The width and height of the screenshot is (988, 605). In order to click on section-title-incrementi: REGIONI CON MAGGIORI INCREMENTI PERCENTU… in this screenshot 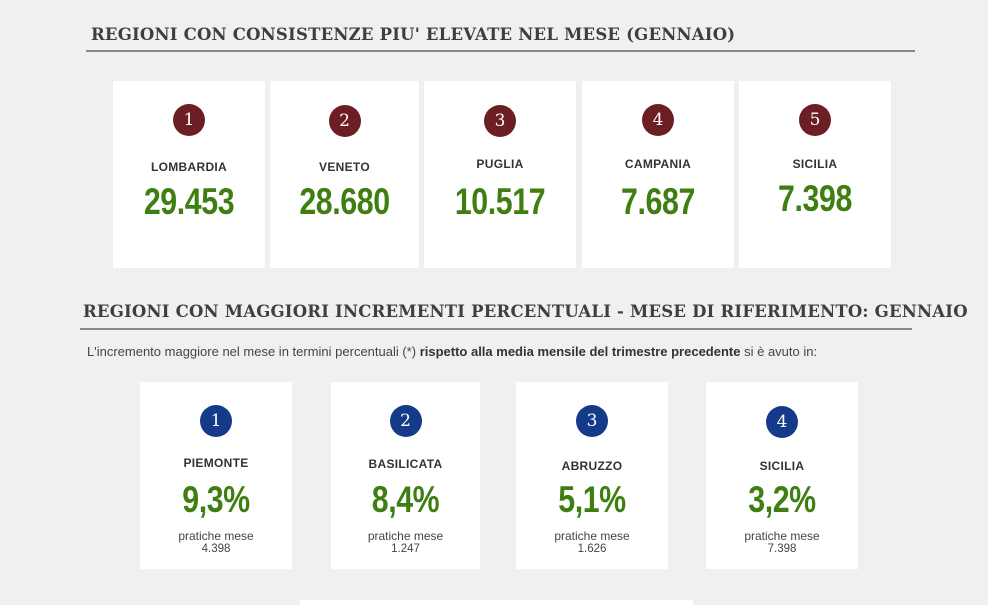, I will do `click(525, 311)`.